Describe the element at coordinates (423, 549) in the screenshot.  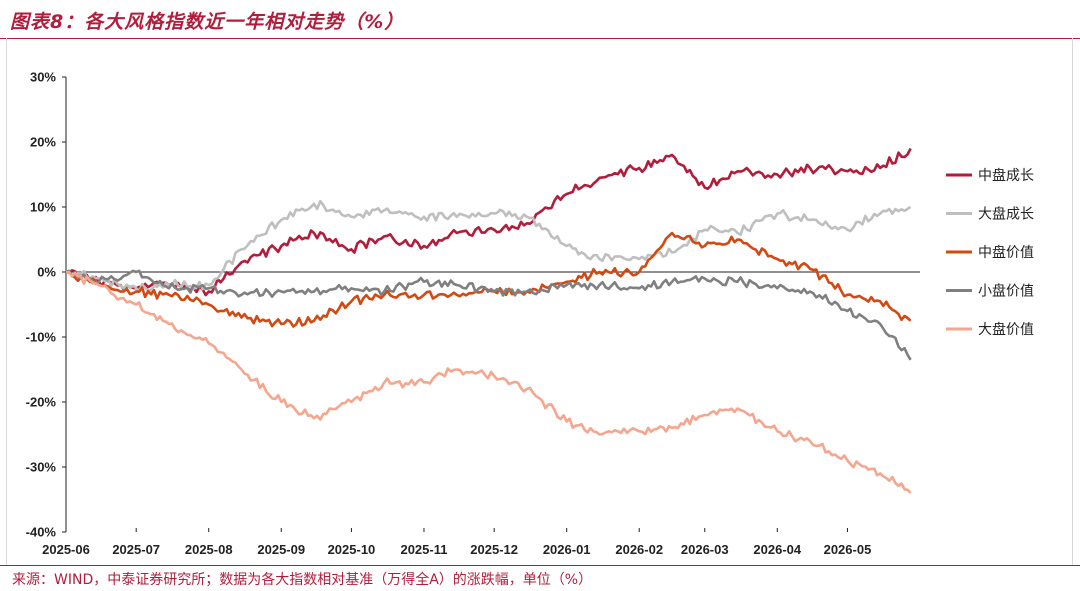
I see `x-tick-label: 2025-11` at that location.